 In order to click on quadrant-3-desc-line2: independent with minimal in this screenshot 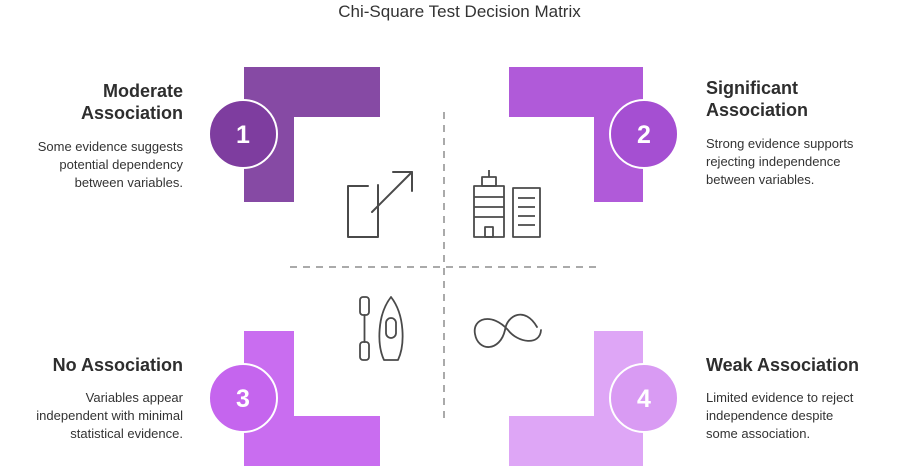, I will do `click(109, 415)`.